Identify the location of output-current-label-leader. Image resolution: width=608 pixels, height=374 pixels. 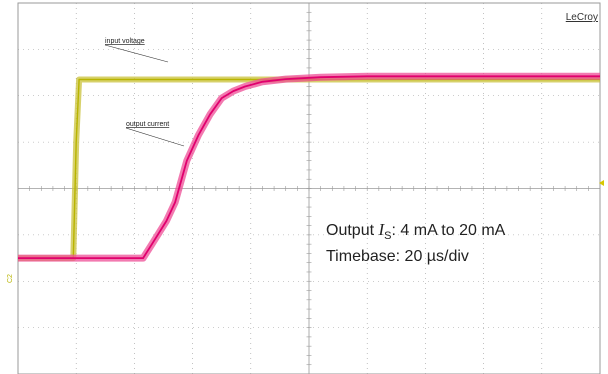
(155, 137).